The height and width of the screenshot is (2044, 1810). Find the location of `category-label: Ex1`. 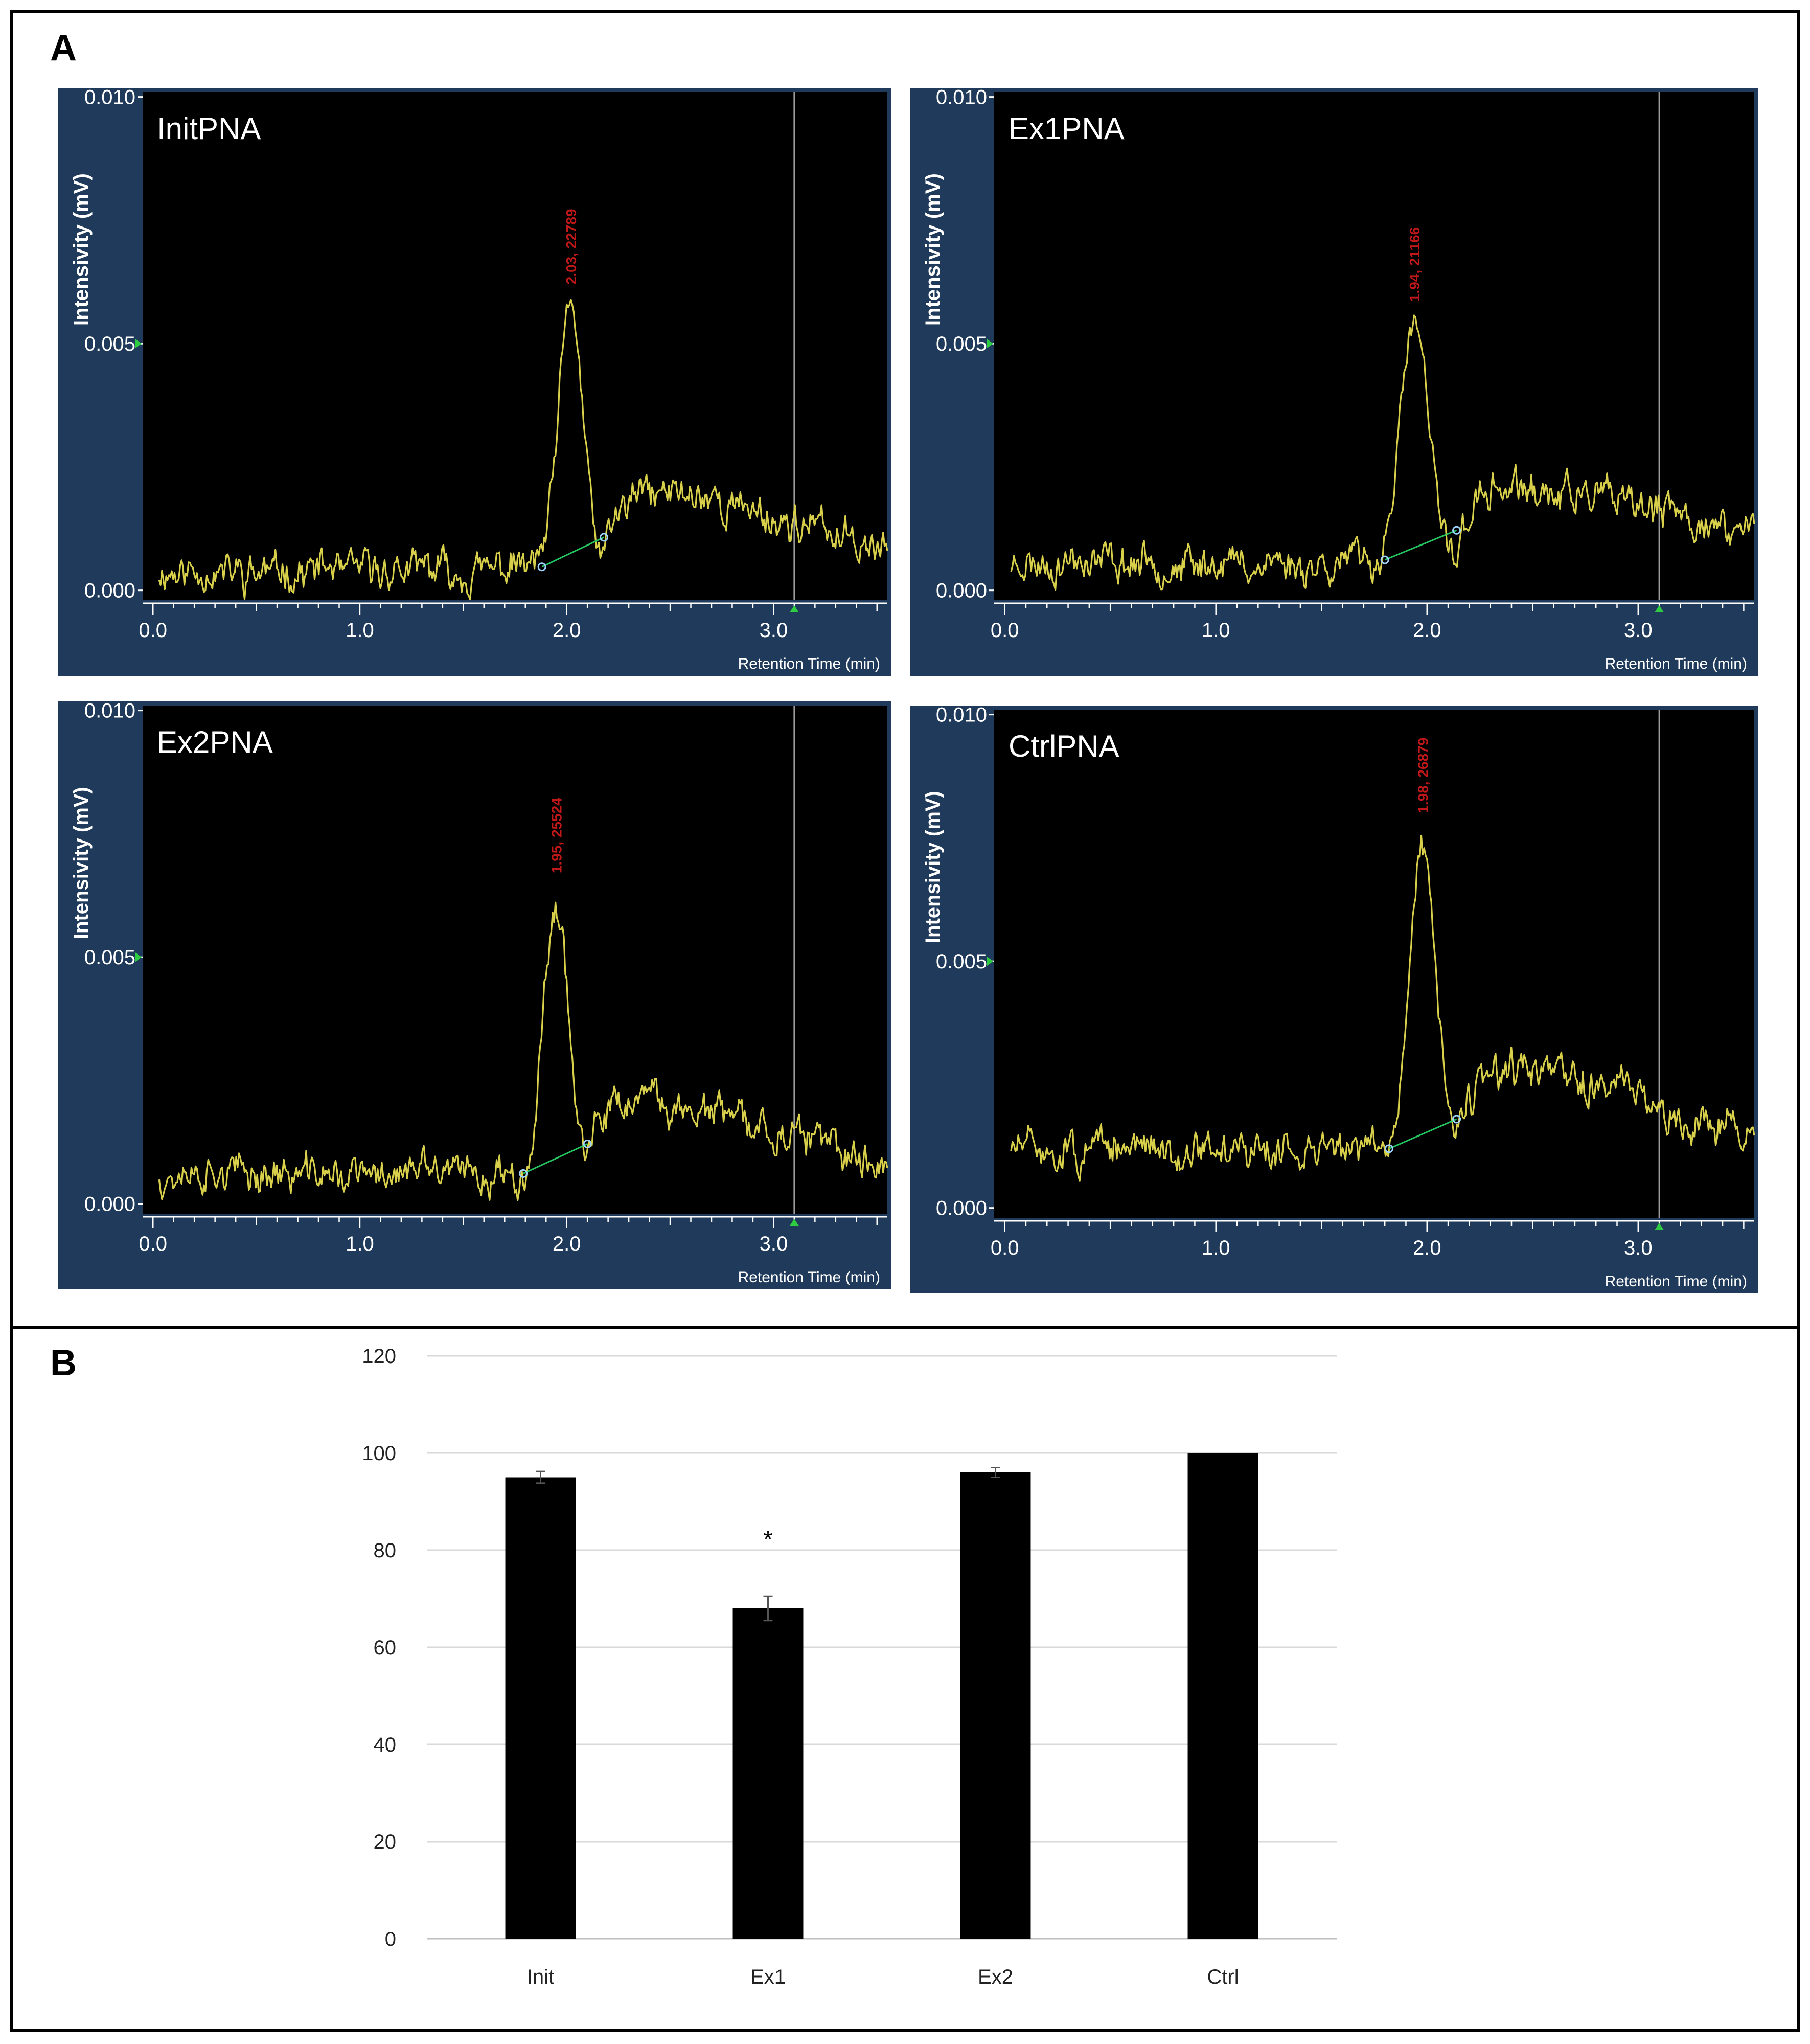

category-label: Ex1 is located at coordinates (768, 1977).